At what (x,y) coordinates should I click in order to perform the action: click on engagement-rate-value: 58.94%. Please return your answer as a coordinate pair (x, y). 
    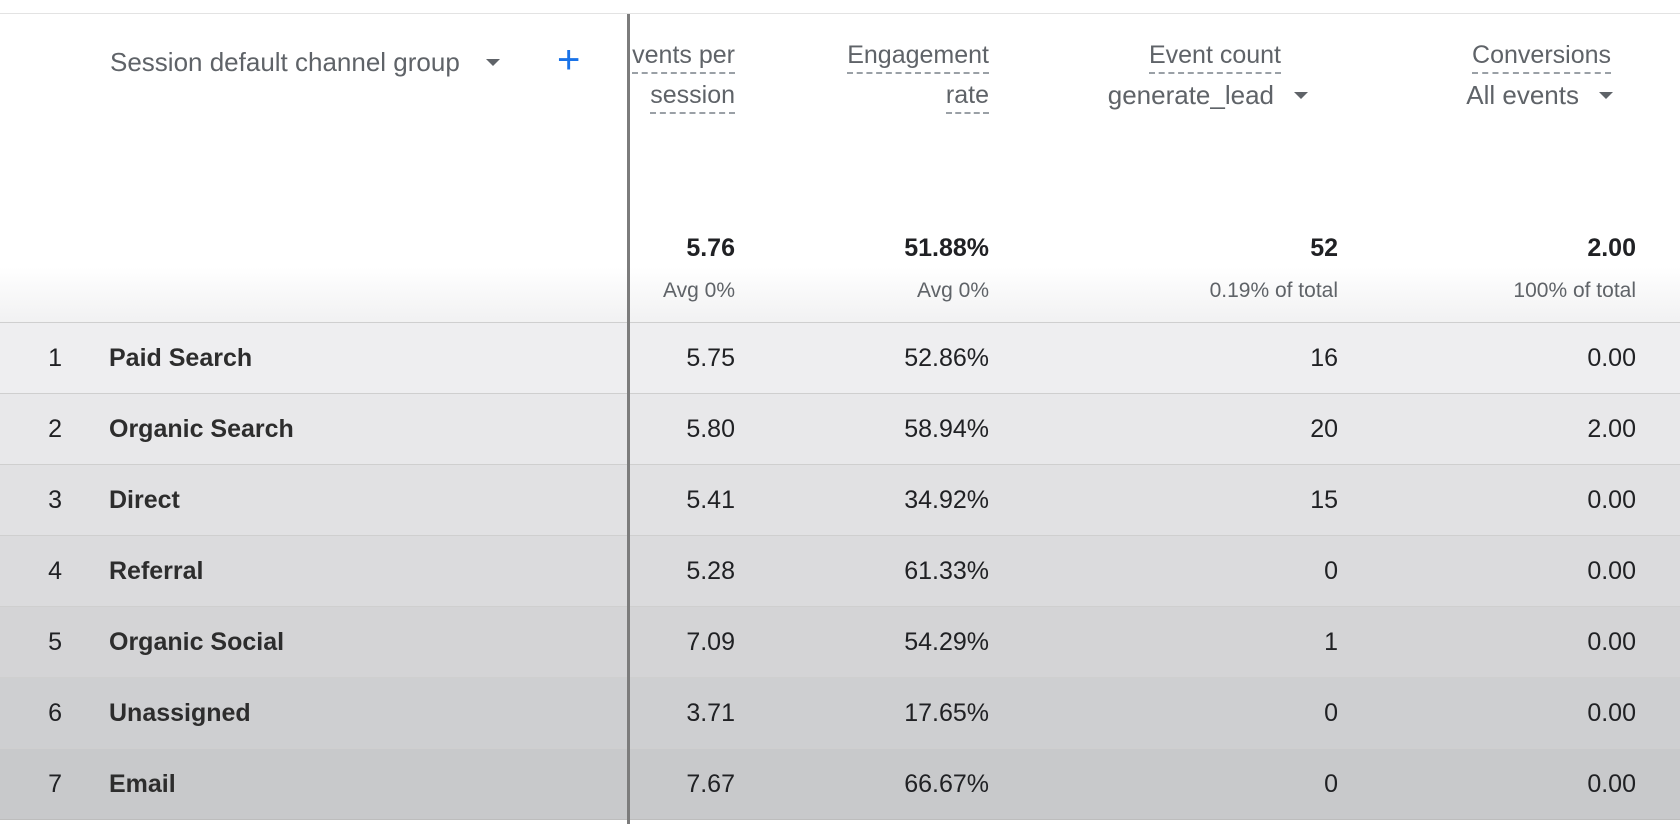
    Looking at the image, I should click on (946, 429).